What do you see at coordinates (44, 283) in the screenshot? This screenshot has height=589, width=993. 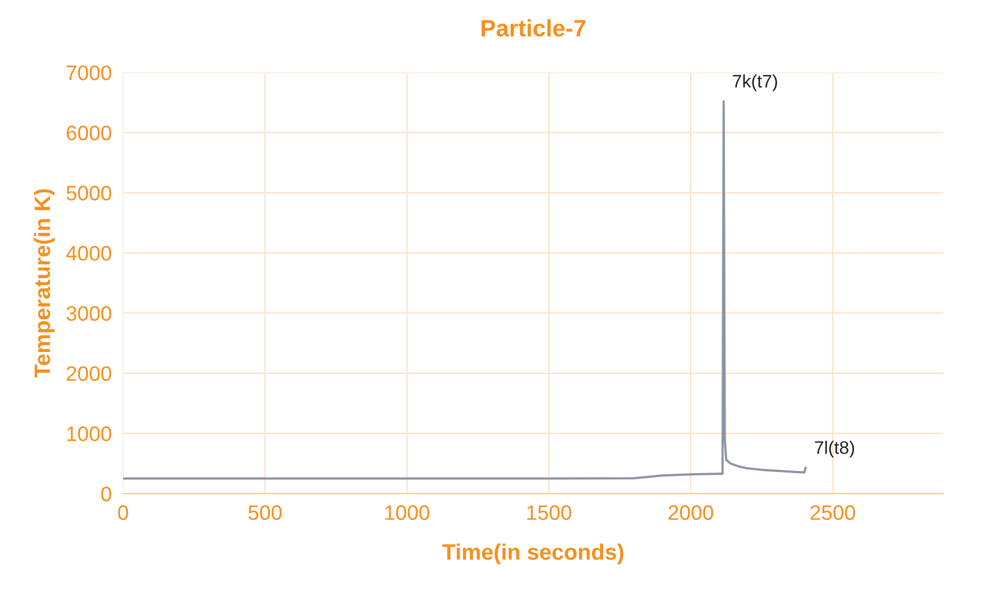 I see `y-axis-title: Temperature(in K)` at bounding box center [44, 283].